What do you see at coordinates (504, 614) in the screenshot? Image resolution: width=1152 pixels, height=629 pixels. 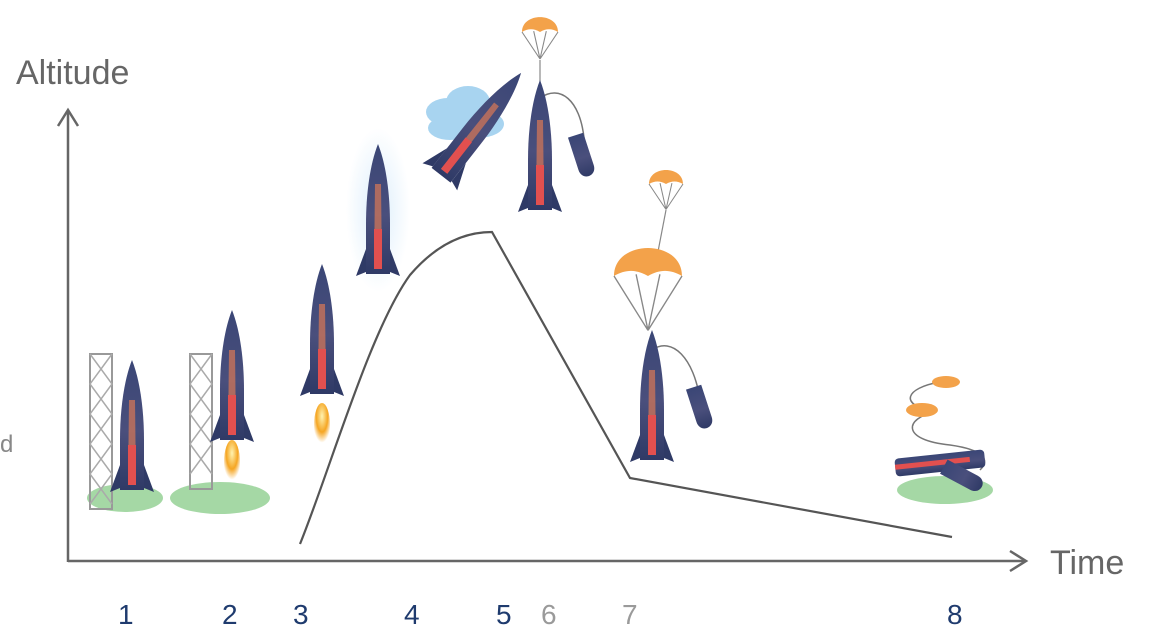 I see `stage-label-5: 5` at bounding box center [504, 614].